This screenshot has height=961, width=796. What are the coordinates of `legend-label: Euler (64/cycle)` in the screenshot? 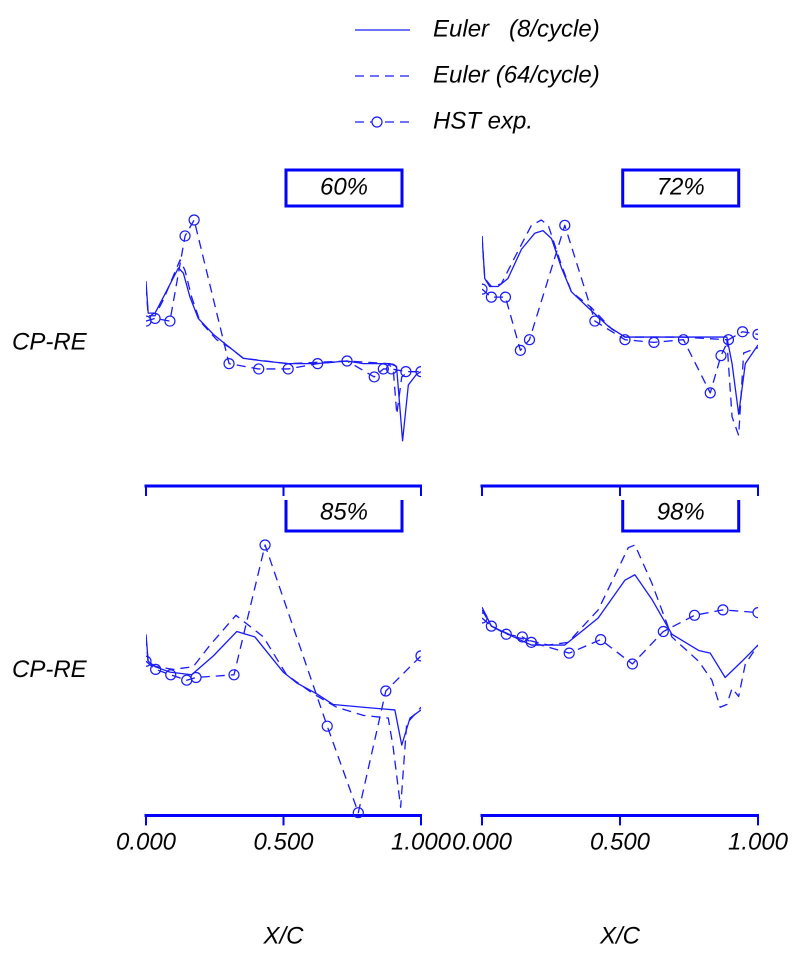 It's located at (516, 75).